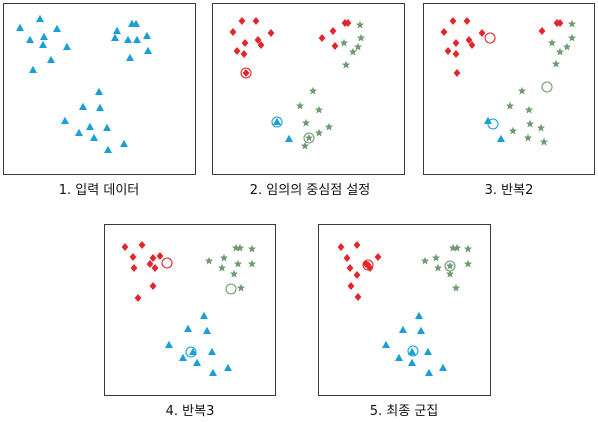 The image size is (598, 422). I want to click on caption-panel-5: 5. 최종 군집, so click(404, 411).